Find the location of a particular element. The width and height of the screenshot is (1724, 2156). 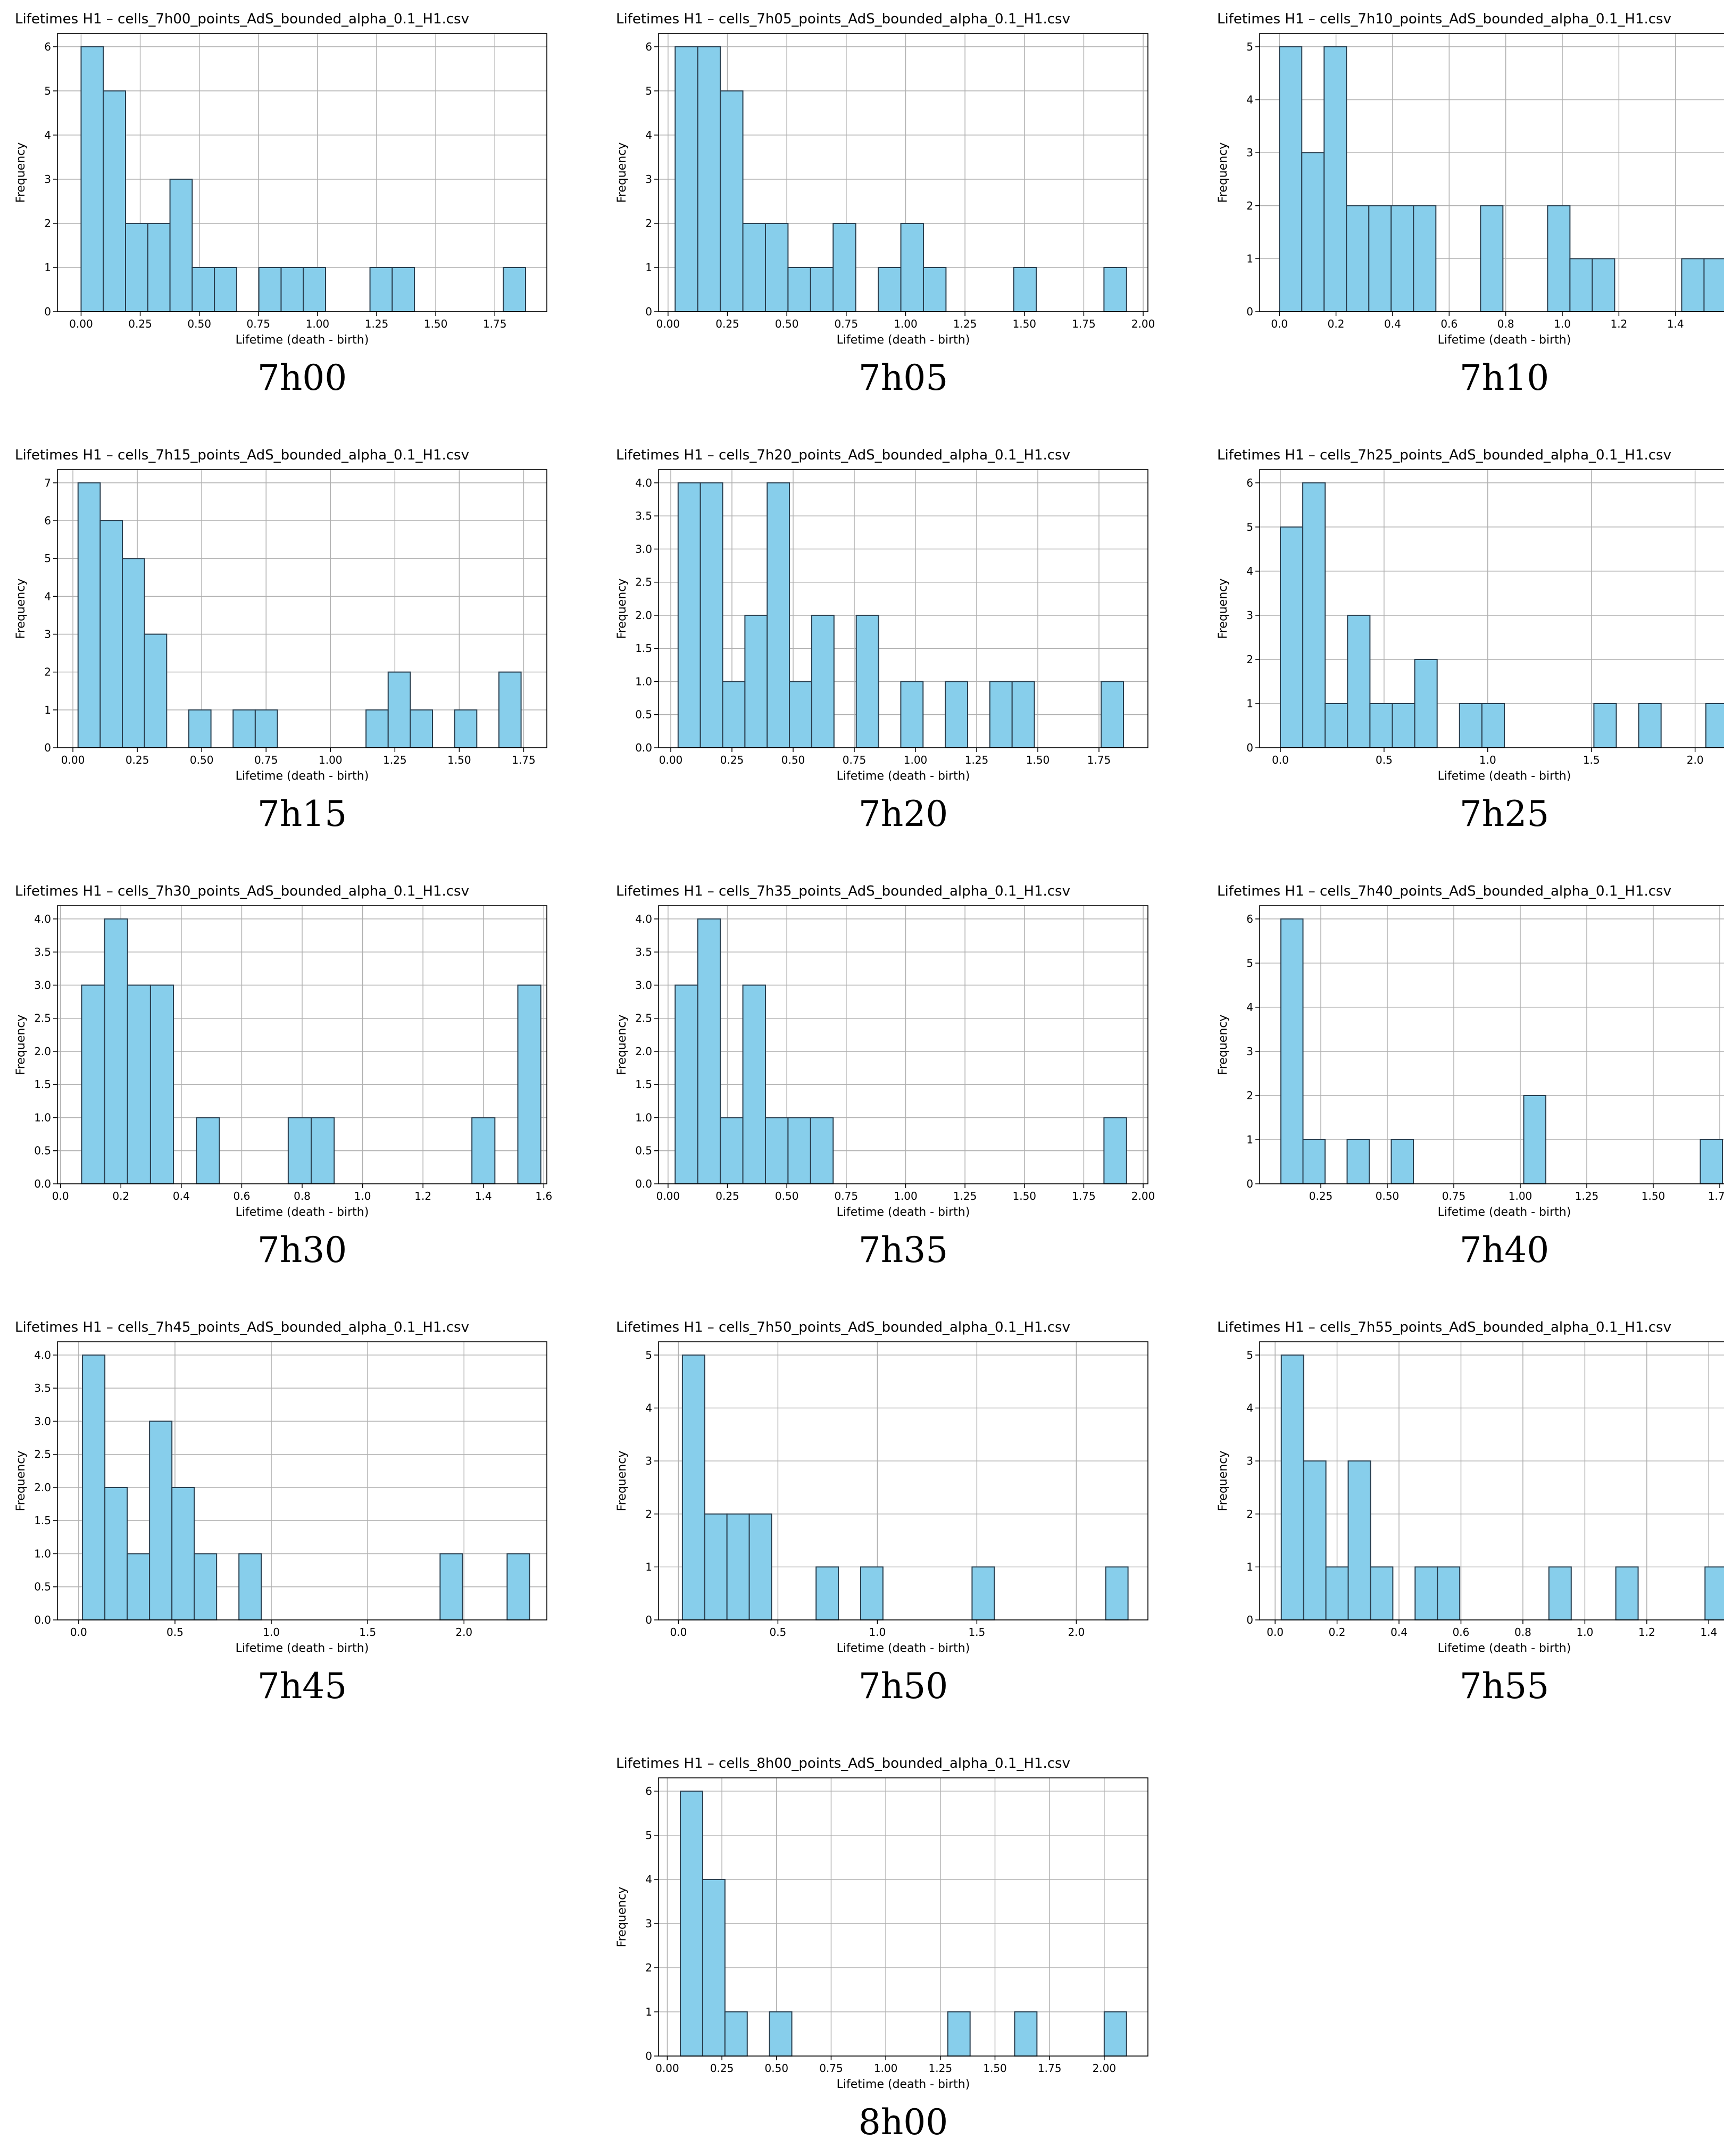

x-tick-label: 1.25 is located at coordinates (395, 760).